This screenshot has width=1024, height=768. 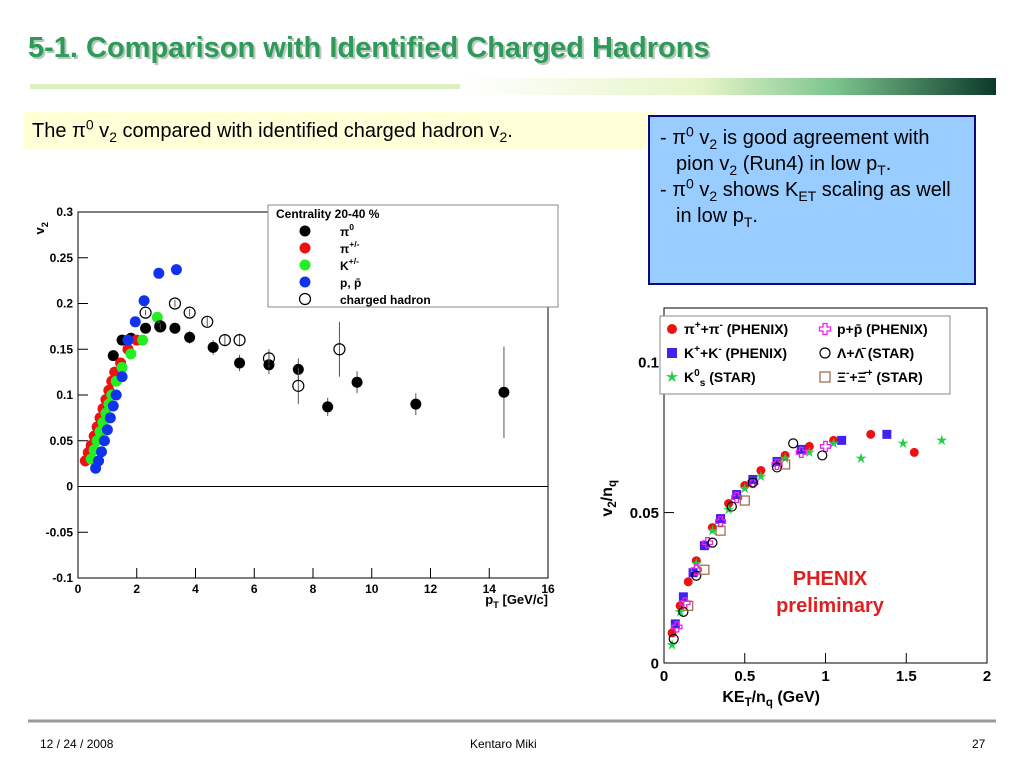 What do you see at coordinates (813, 203) in the screenshot?
I see `text-run: scaling as well in low p` at bounding box center [813, 203].